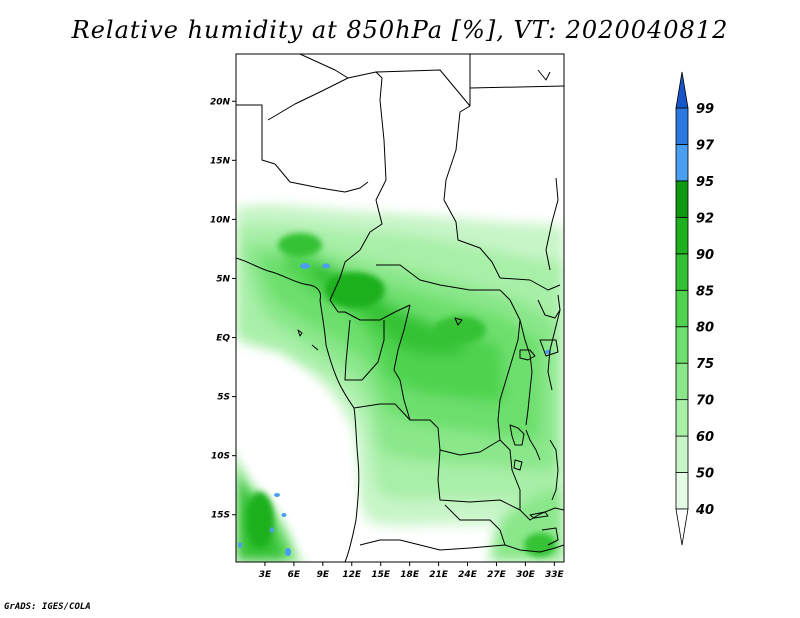 Image resolution: width=800 pixels, height=618 pixels. Describe the element at coordinates (323, 575) in the screenshot. I see `lon-tick-label: 9E` at that location.